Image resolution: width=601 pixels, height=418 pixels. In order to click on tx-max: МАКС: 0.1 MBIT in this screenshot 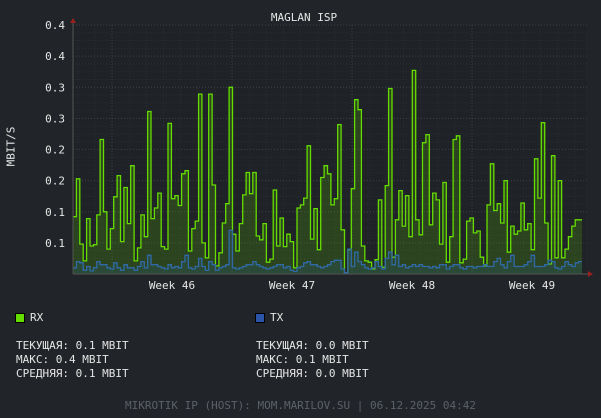, I will do `click(302, 359)`.